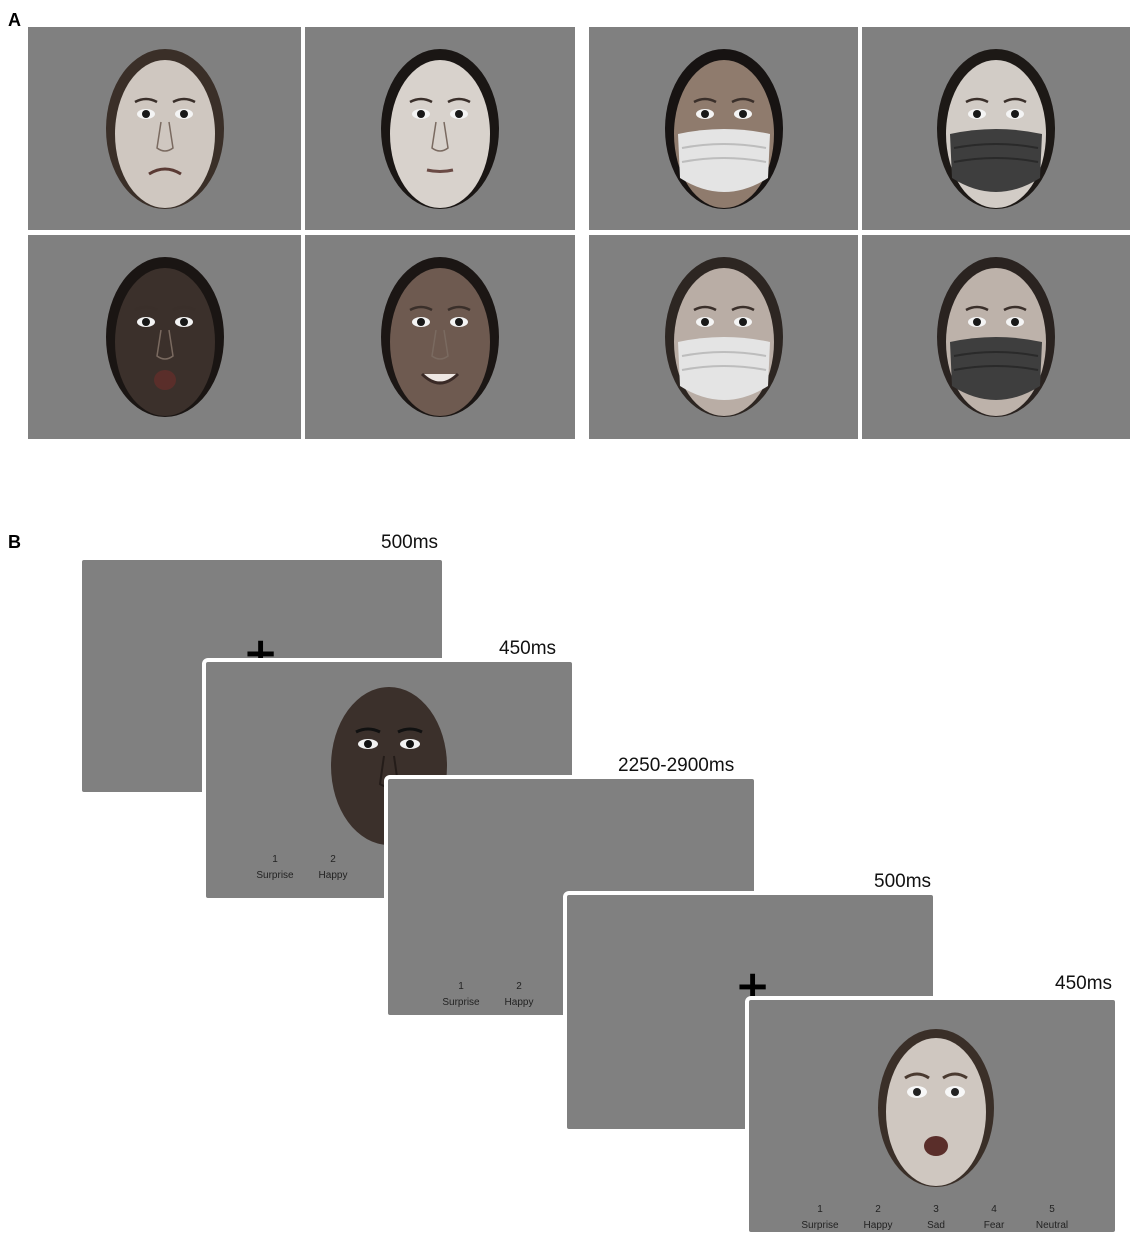 This screenshot has height=1236, width=1130. What do you see at coordinates (528, 648) in the screenshot?
I see `duration-label-stimulus-1: 450ms` at bounding box center [528, 648].